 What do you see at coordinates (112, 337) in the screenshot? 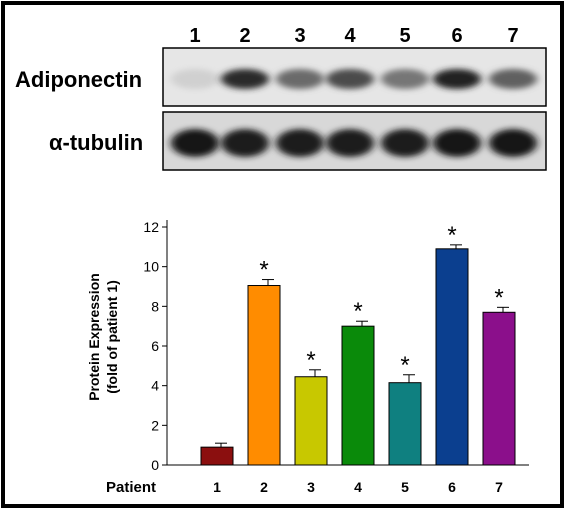
I see `y-axis-title-line: (fold of patient 1)` at bounding box center [112, 337].